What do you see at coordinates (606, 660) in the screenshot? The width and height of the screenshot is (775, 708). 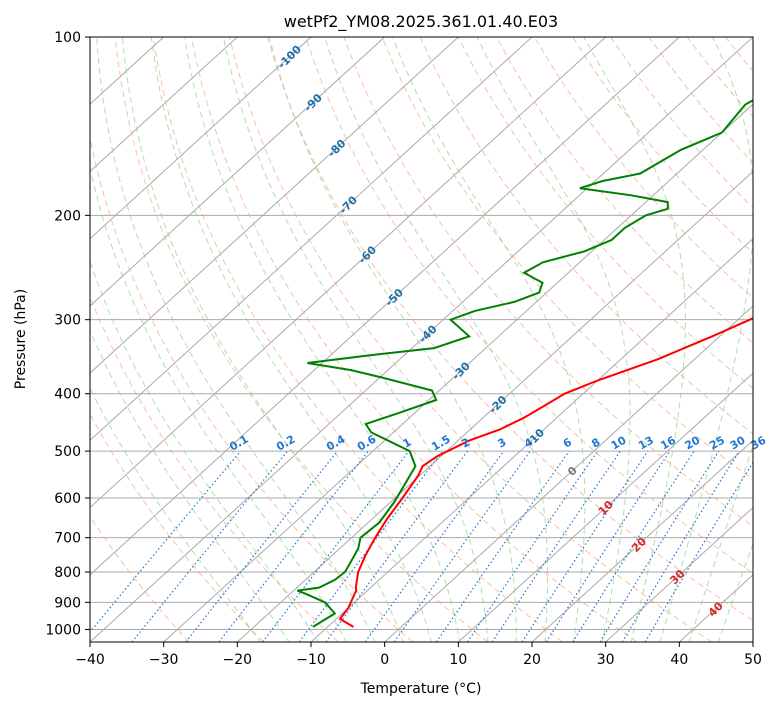 I see `x-tick-label: 30` at bounding box center [606, 660].